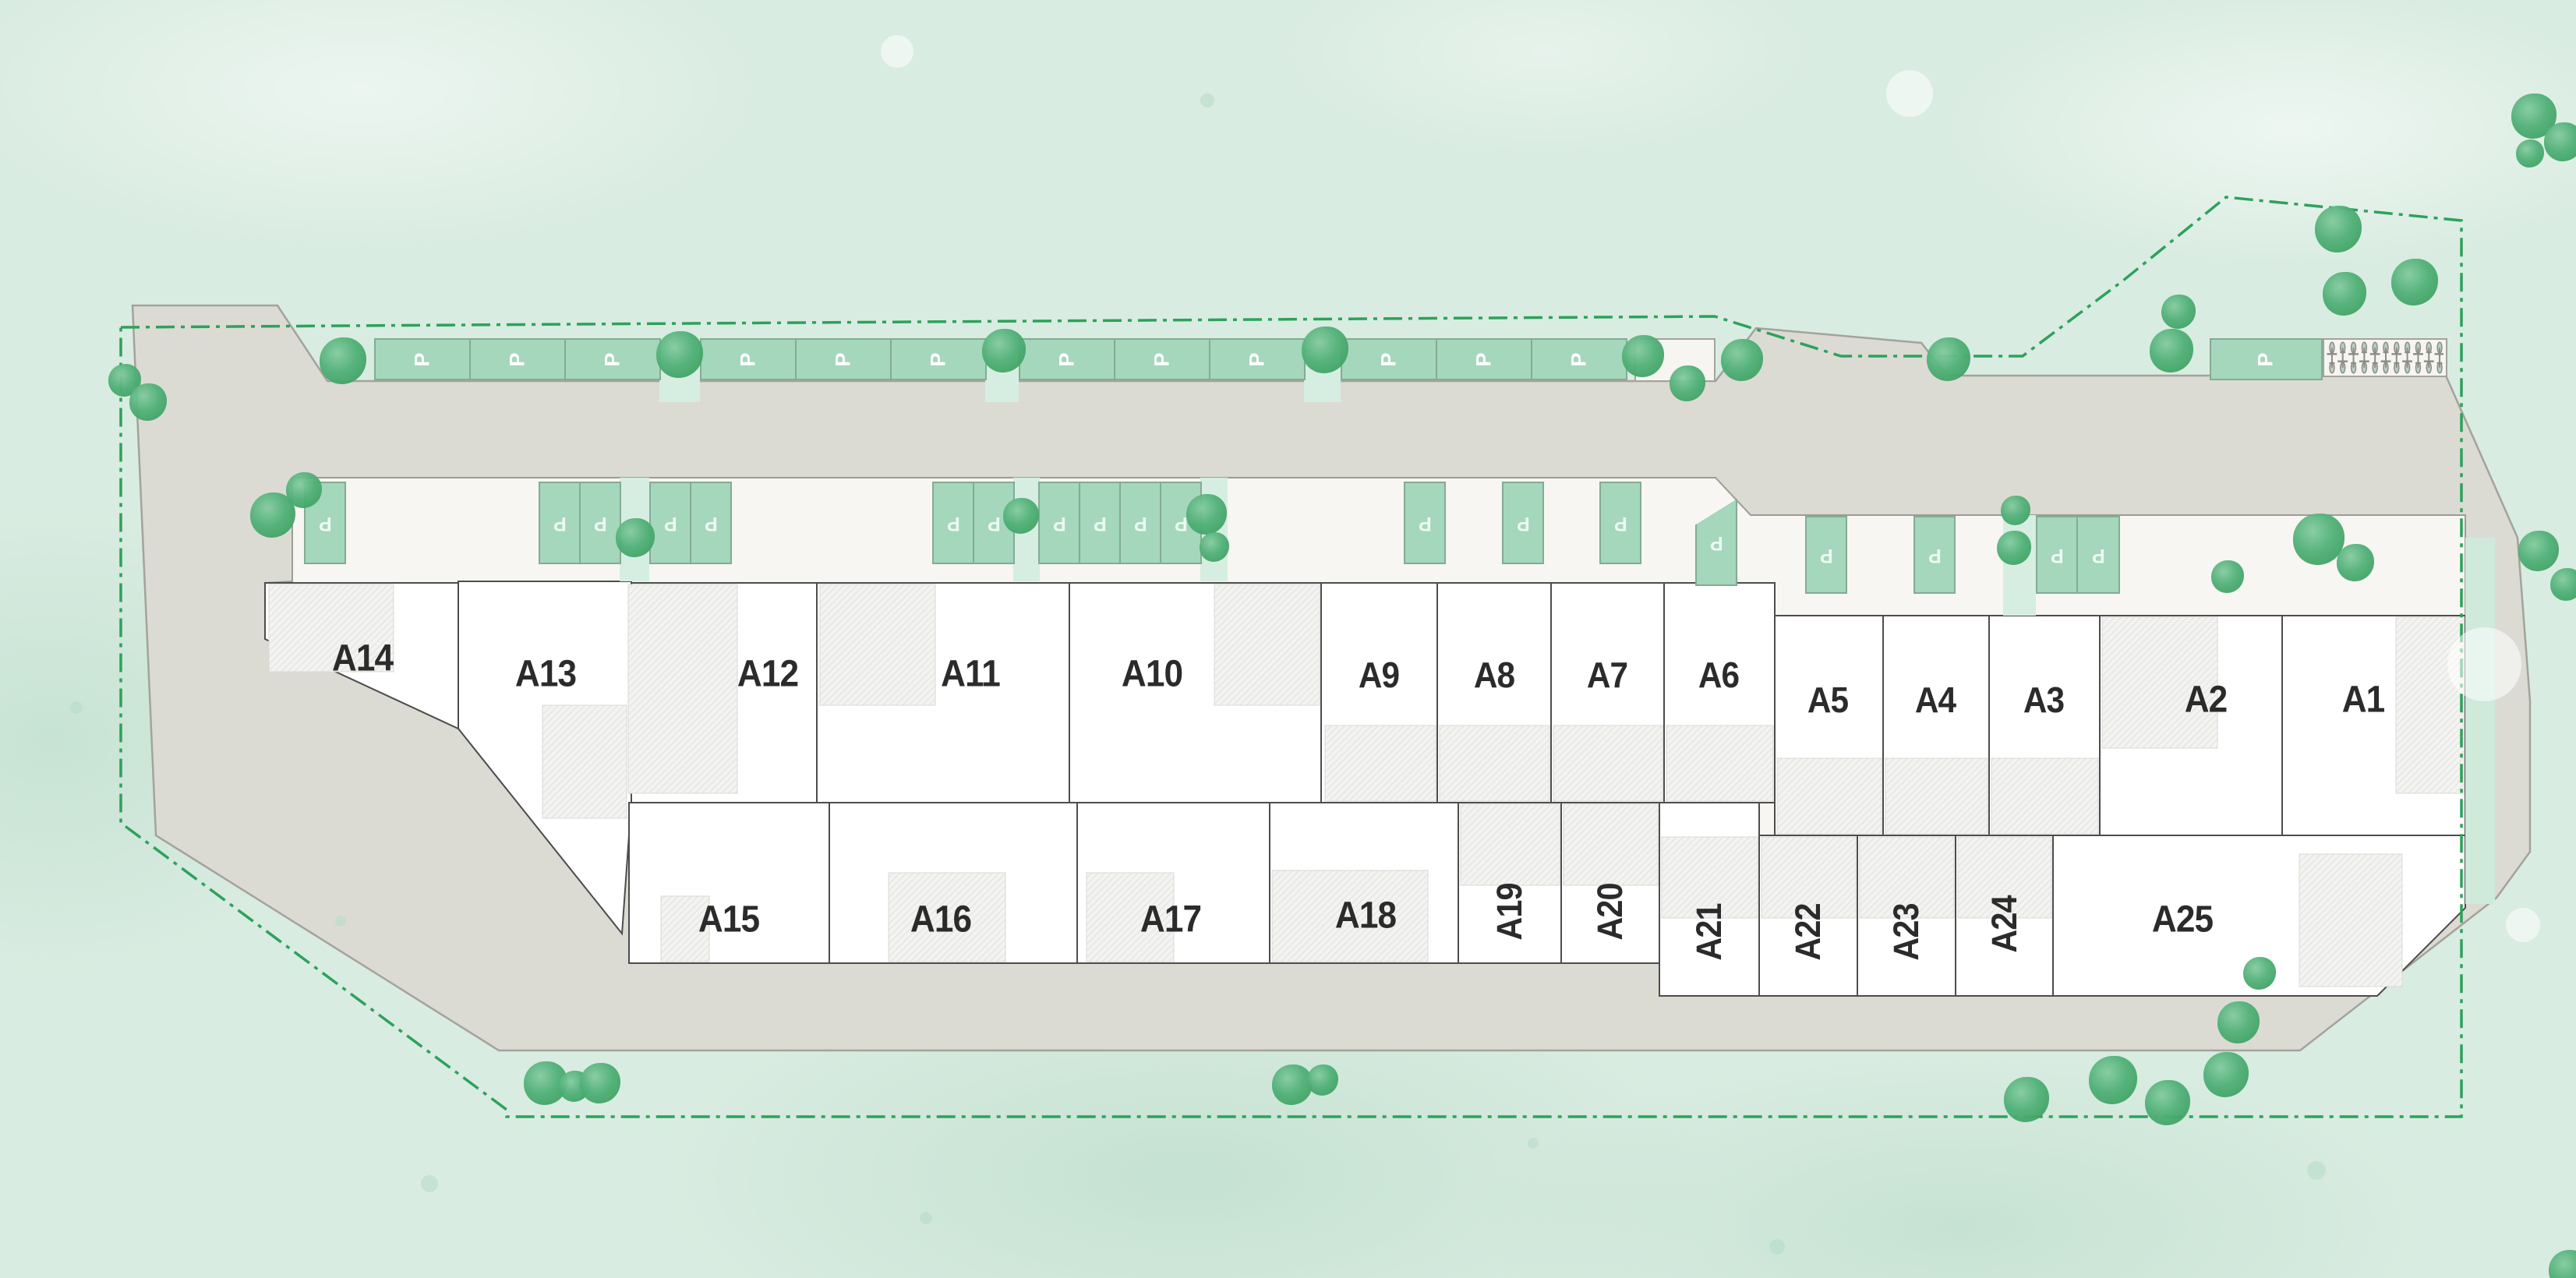 Image resolution: width=2576 pixels, height=1278 pixels. What do you see at coordinates (1906, 932) in the screenshot?
I see `lot-label-a23: A23` at bounding box center [1906, 932].